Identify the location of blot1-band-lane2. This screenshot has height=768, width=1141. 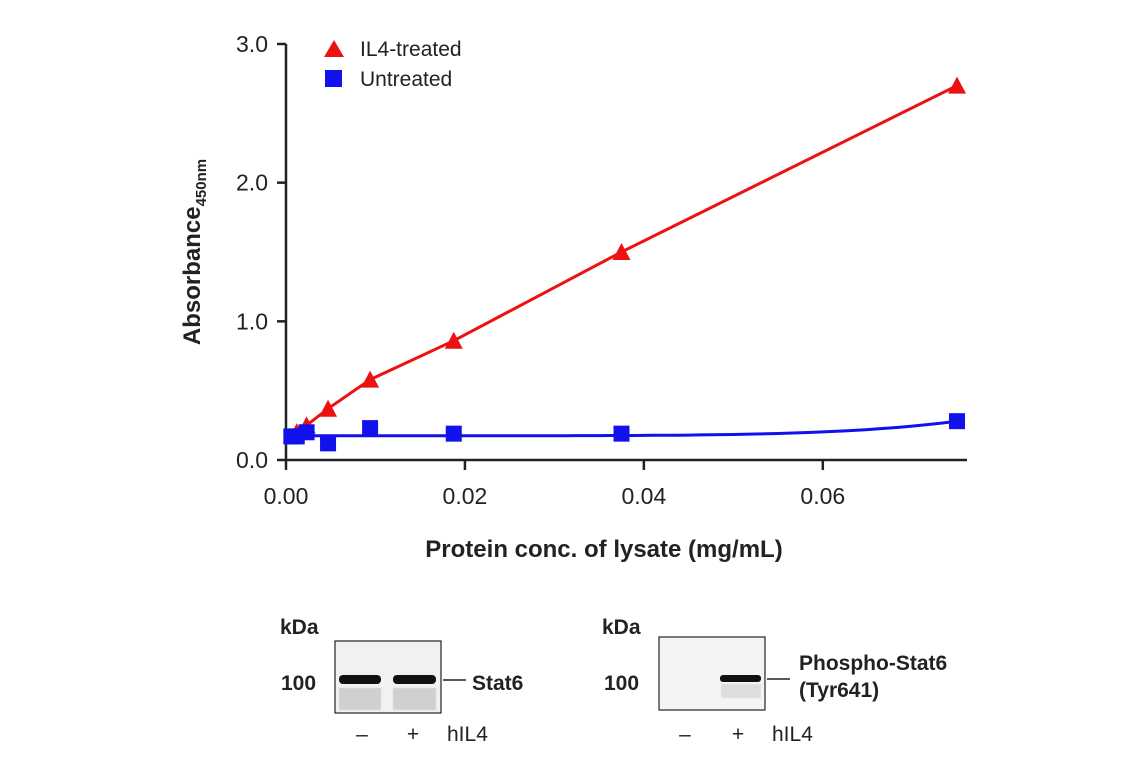
(414, 679).